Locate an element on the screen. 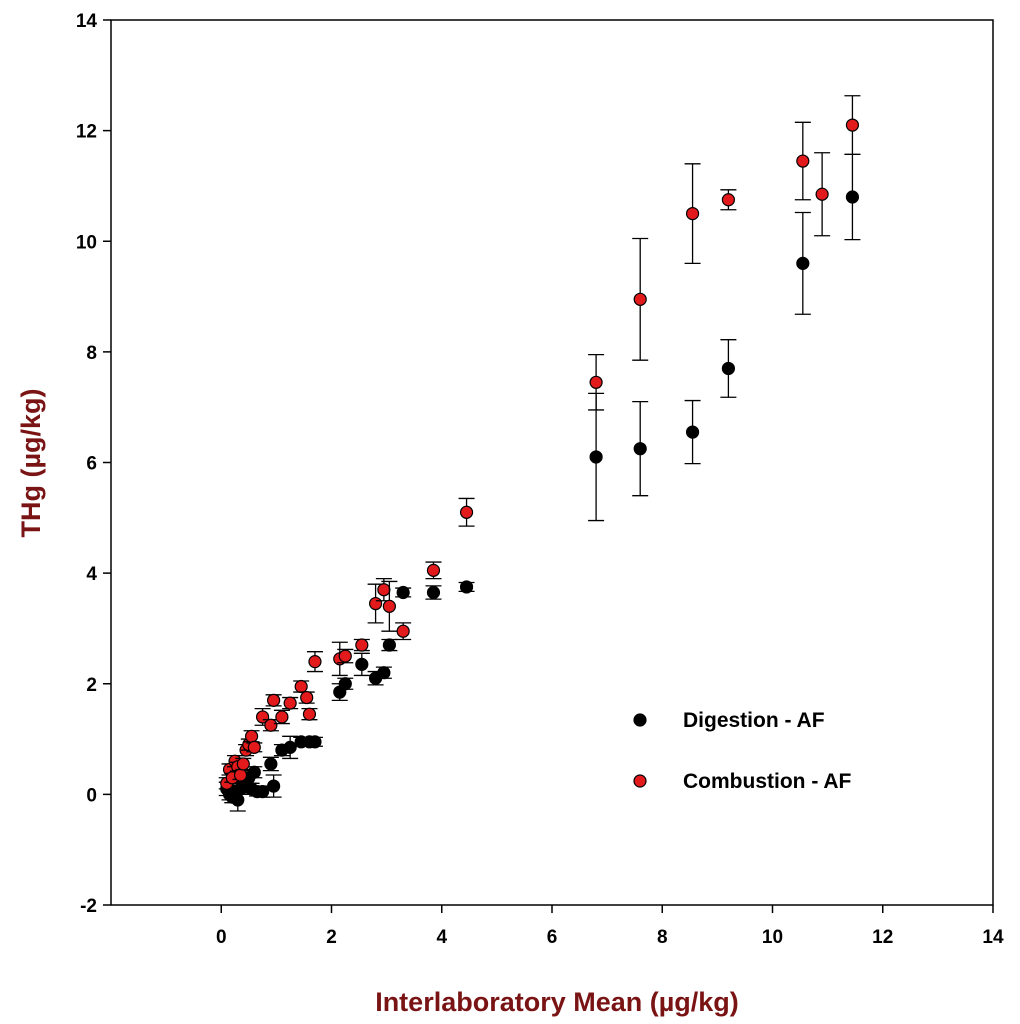 This screenshot has width=1020, height=1024. y-axis-ticks: -2 0 2 4 6 8 10 12 14 is located at coordinates (93, 464).